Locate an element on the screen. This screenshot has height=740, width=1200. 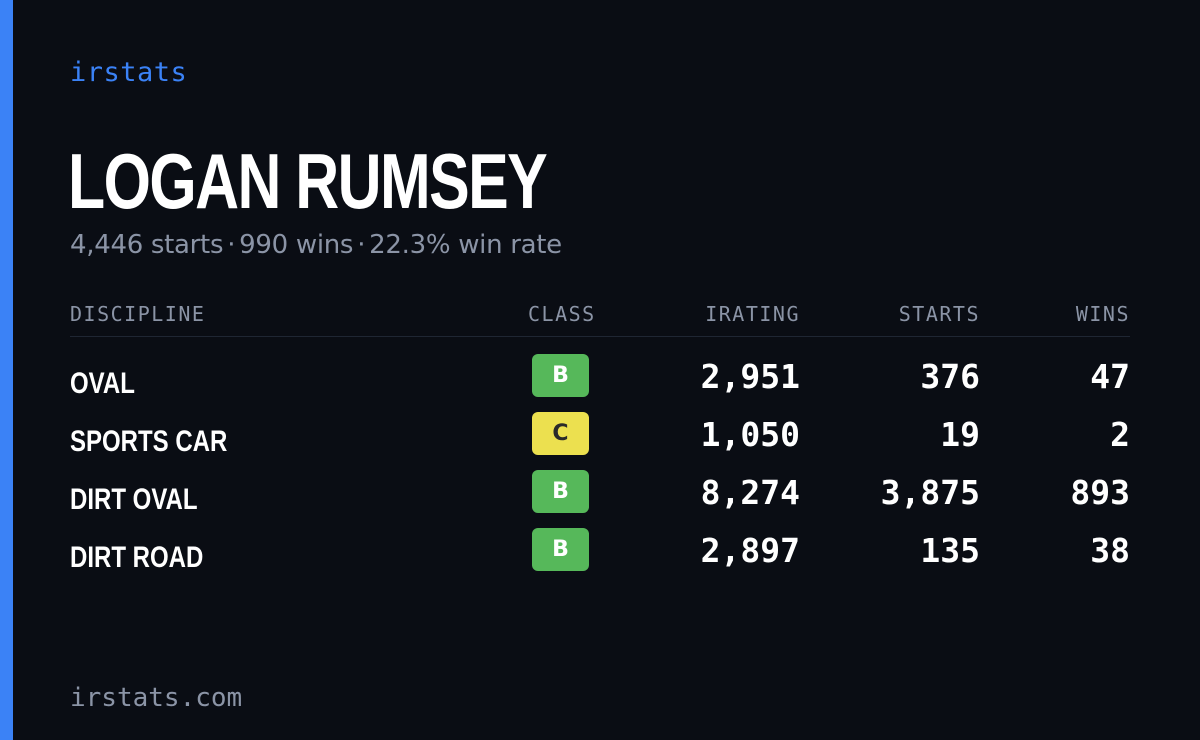
starts-value: 135 is located at coordinates (950, 550).